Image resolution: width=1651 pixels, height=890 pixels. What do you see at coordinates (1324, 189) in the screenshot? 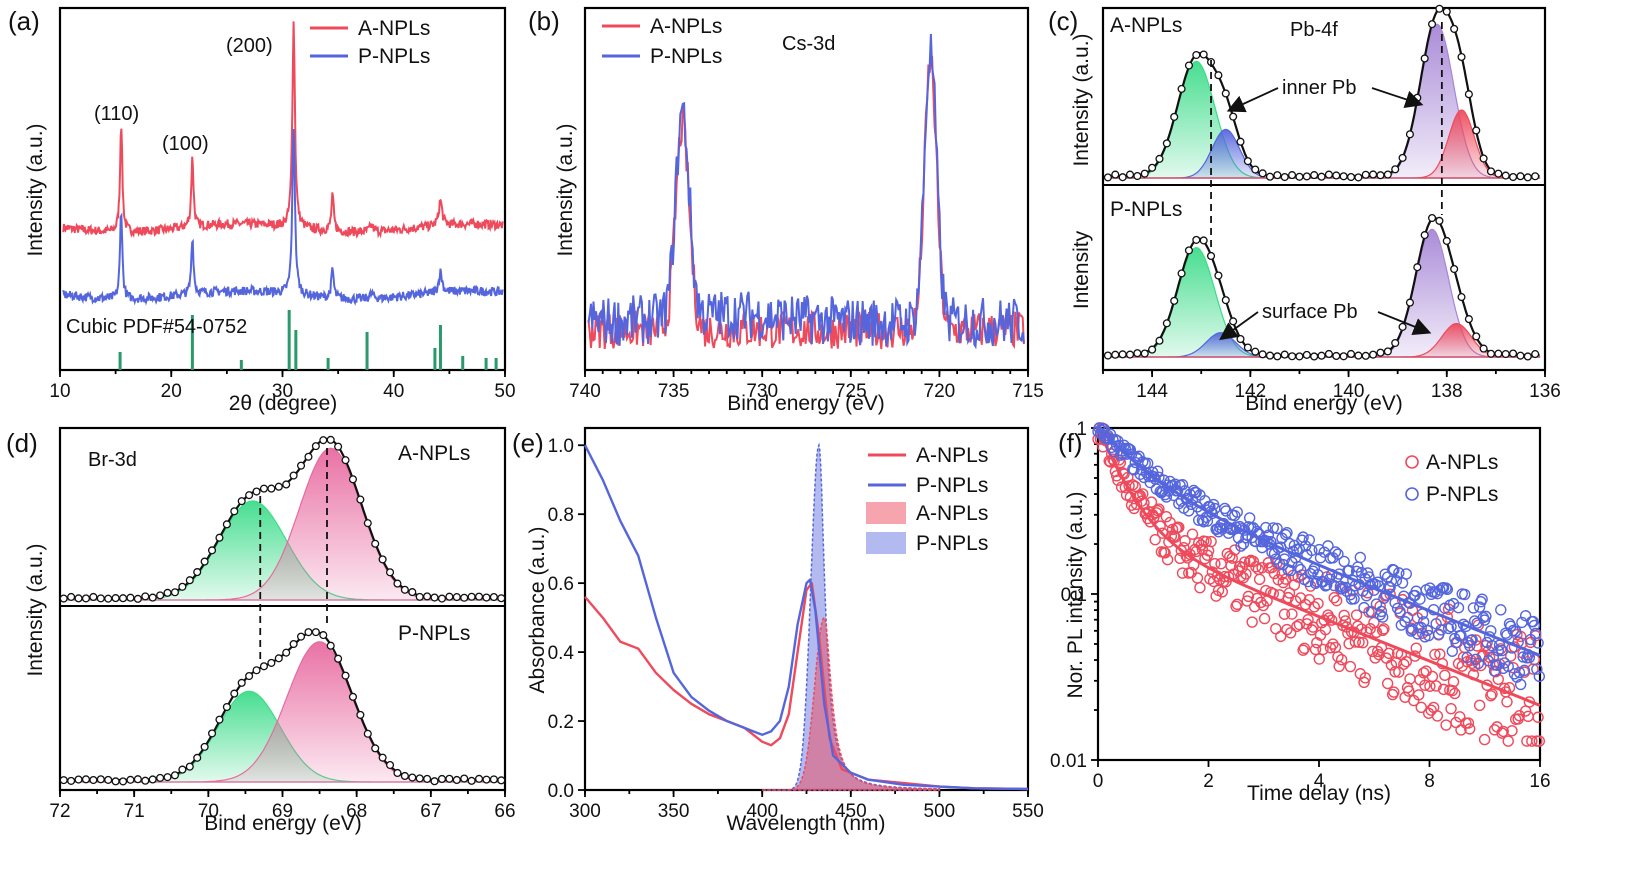
I see `panel-c-frame` at bounding box center [1324, 189].